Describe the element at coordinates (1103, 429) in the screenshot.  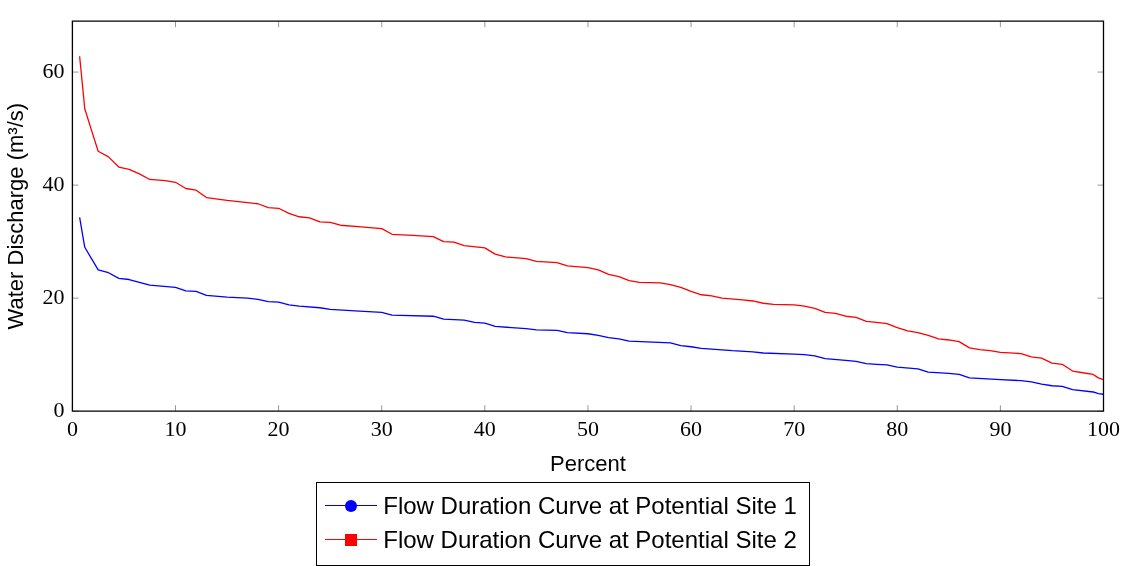
I see `x-tick-label: 100` at that location.